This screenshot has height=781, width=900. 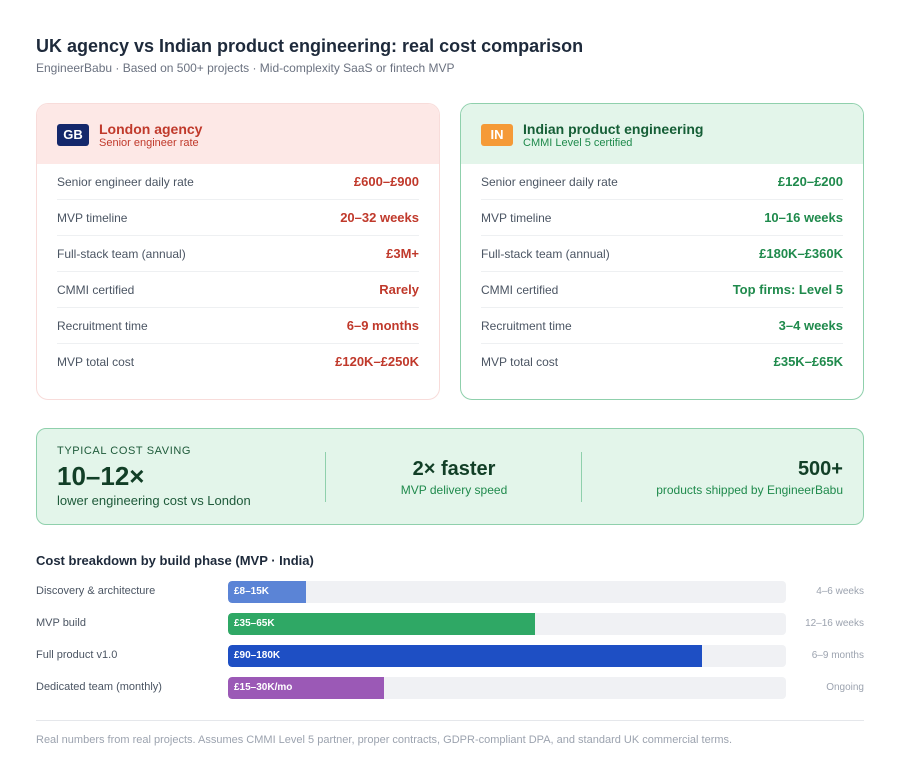 I want to click on bar: £15–30K/mo, so click(x=306, y=688).